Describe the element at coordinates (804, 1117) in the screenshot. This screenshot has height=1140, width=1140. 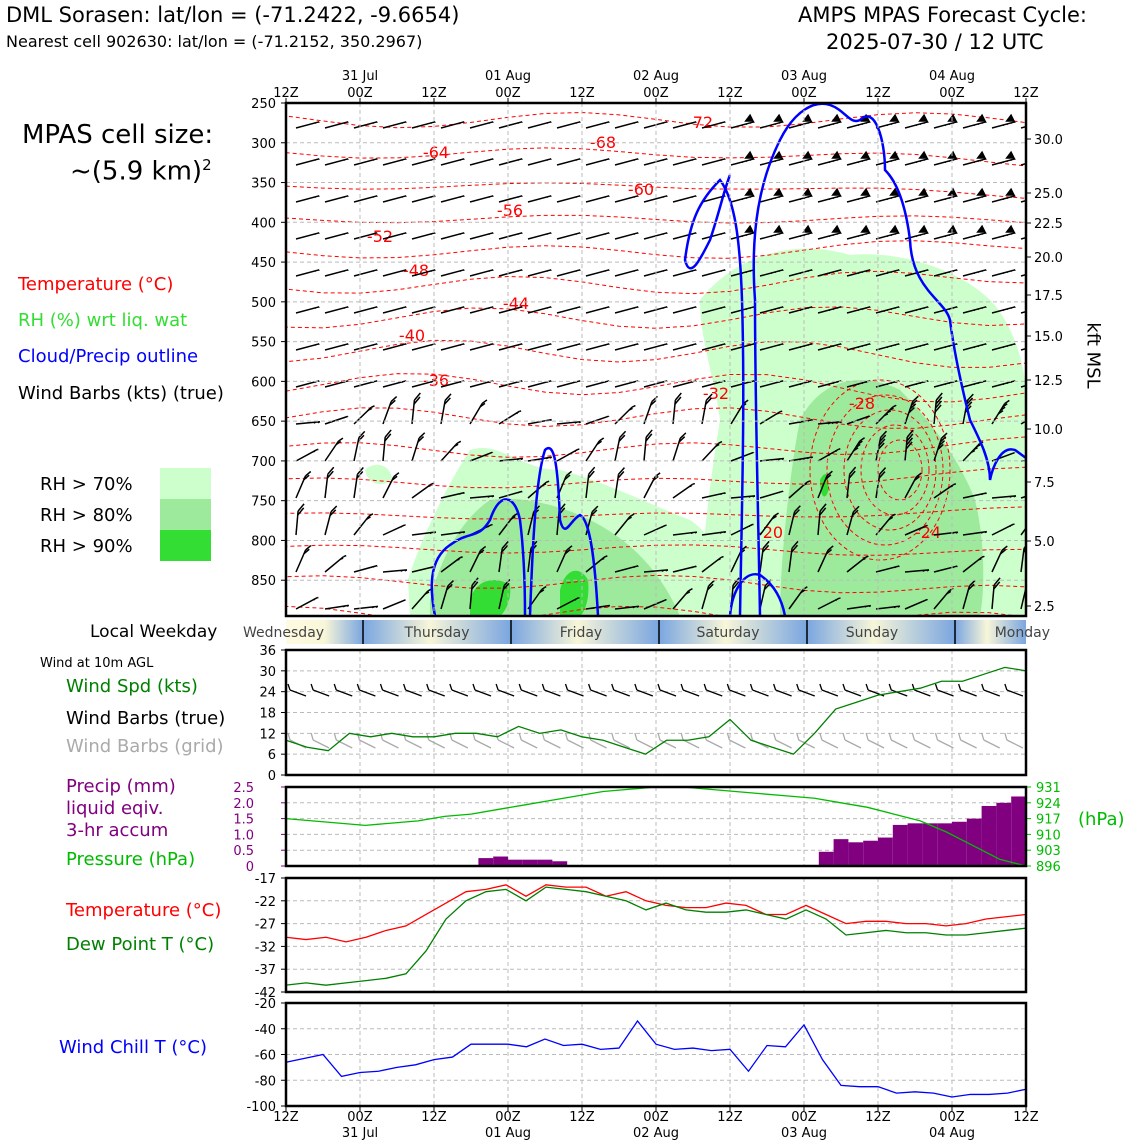
I see `bottom-hour-label: 00Z` at that location.